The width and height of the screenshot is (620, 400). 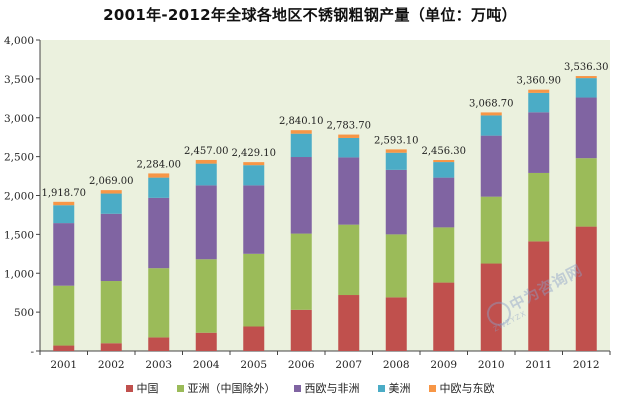 I want to click on legend-label: 中国, so click(x=147, y=388).